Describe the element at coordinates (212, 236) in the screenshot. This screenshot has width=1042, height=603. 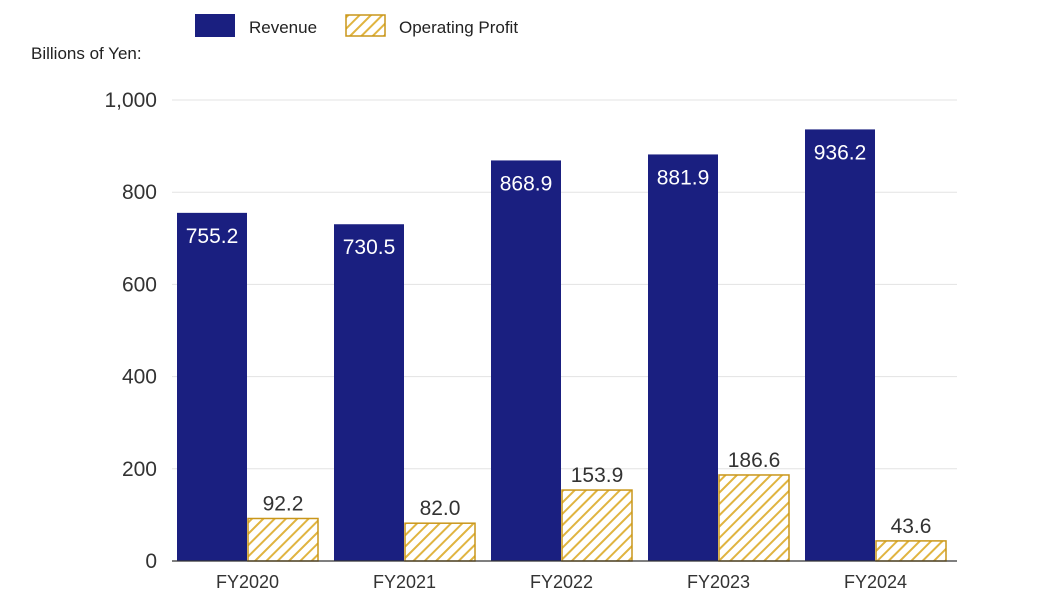
I see `revenue-value-label: 755.2` at that location.